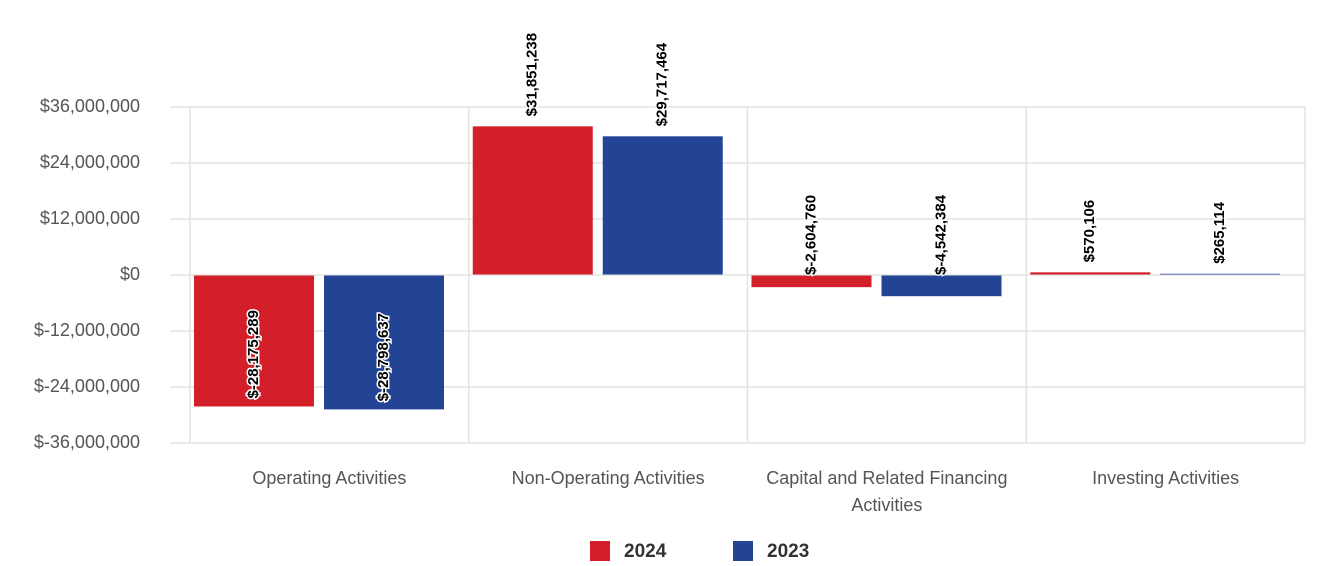 This screenshot has width=1327, height=566. What do you see at coordinates (383, 357) in the screenshot?
I see `data-label: $-28,798,637` at bounding box center [383, 357].